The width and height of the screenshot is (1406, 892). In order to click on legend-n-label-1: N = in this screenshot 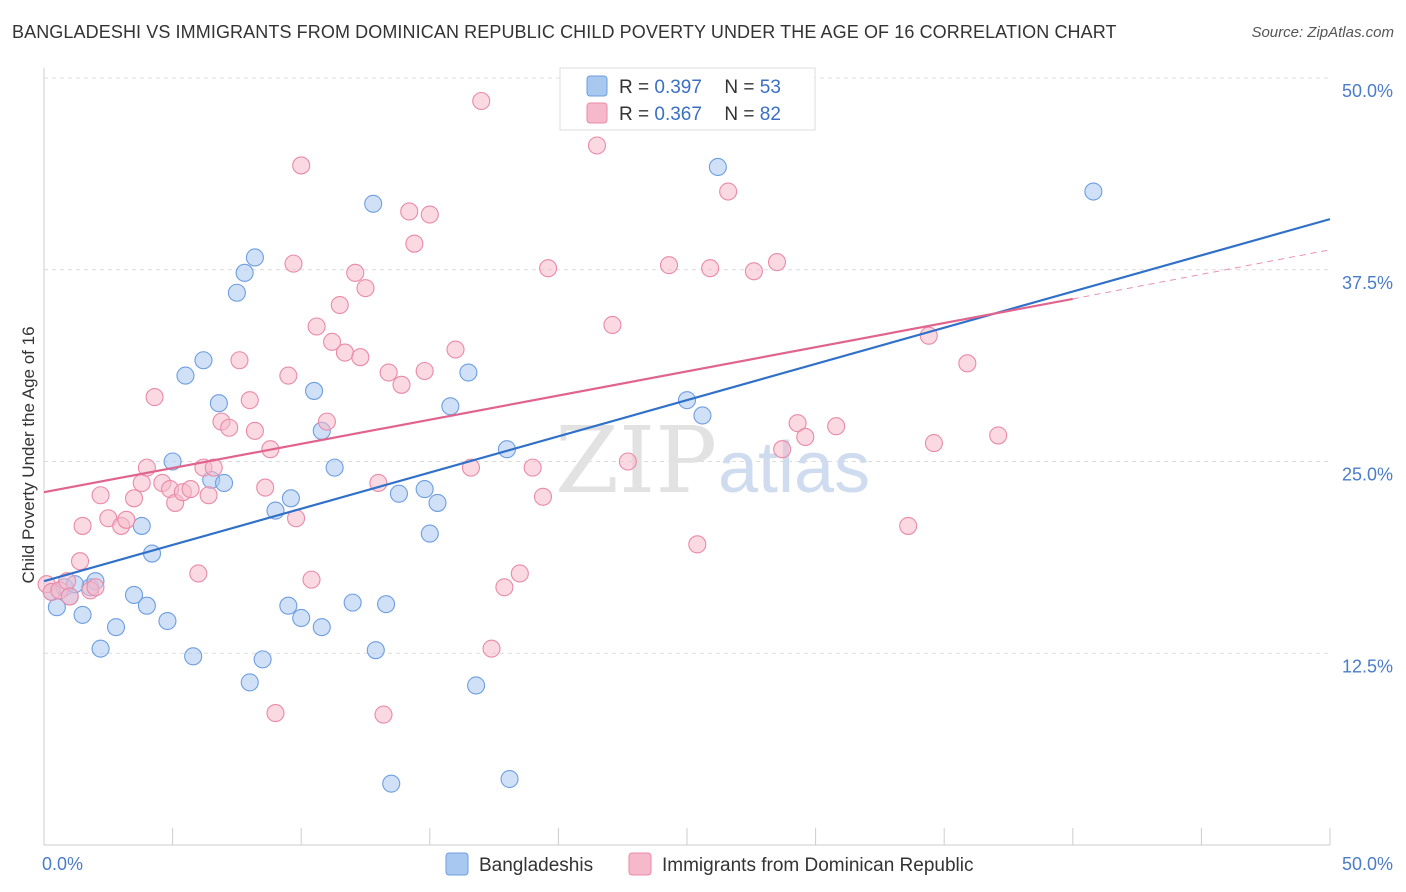, I will do `click(741, 87)`.